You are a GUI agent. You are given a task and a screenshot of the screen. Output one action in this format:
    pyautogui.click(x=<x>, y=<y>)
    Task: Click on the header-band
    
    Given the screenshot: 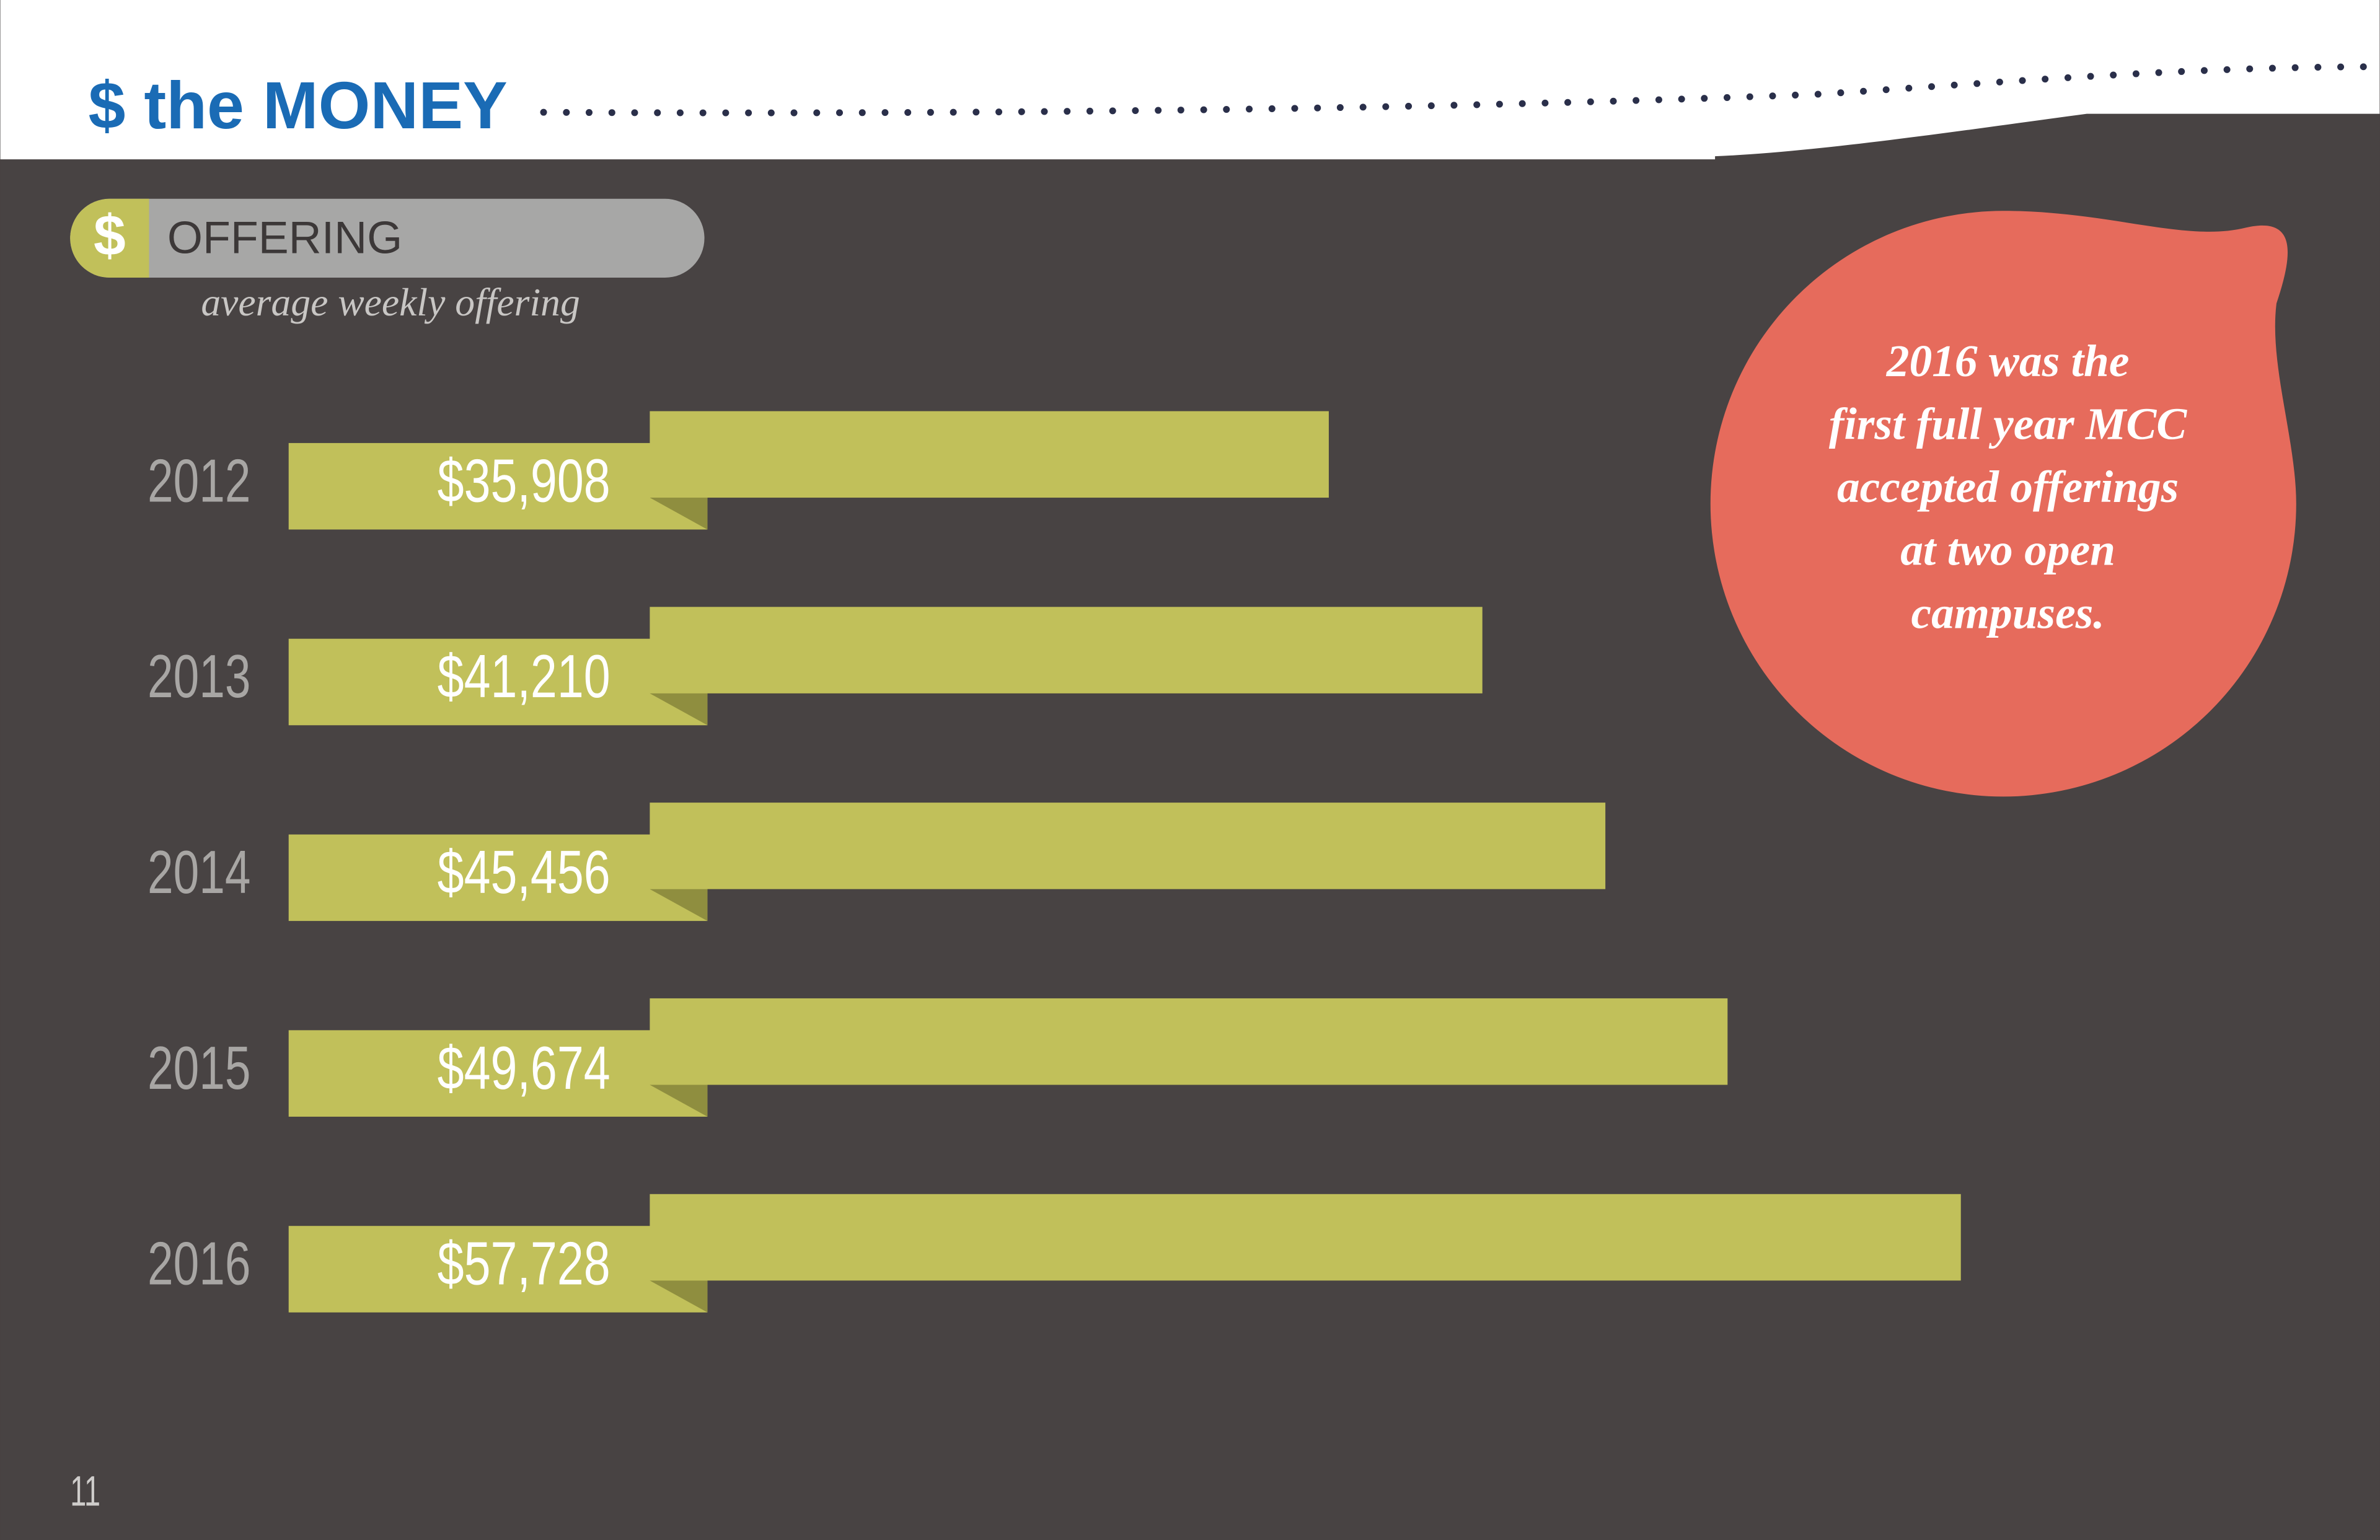 What is the action you would take?
    pyautogui.click(x=1190, y=80)
    